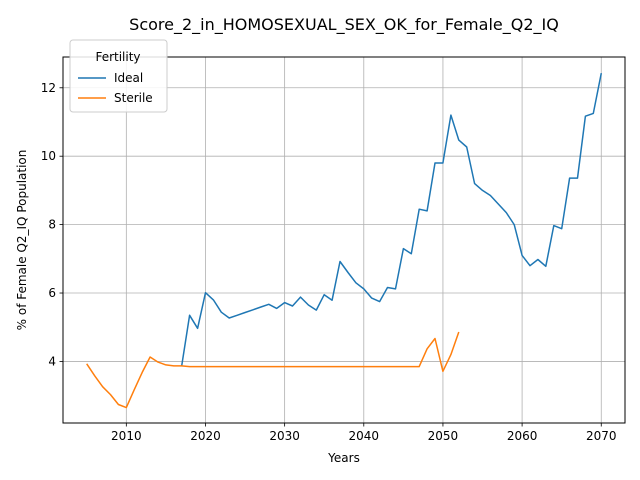 The image size is (640, 480). Describe the element at coordinates (52, 361) in the screenshot. I see `y-tick-label: 4` at that location.